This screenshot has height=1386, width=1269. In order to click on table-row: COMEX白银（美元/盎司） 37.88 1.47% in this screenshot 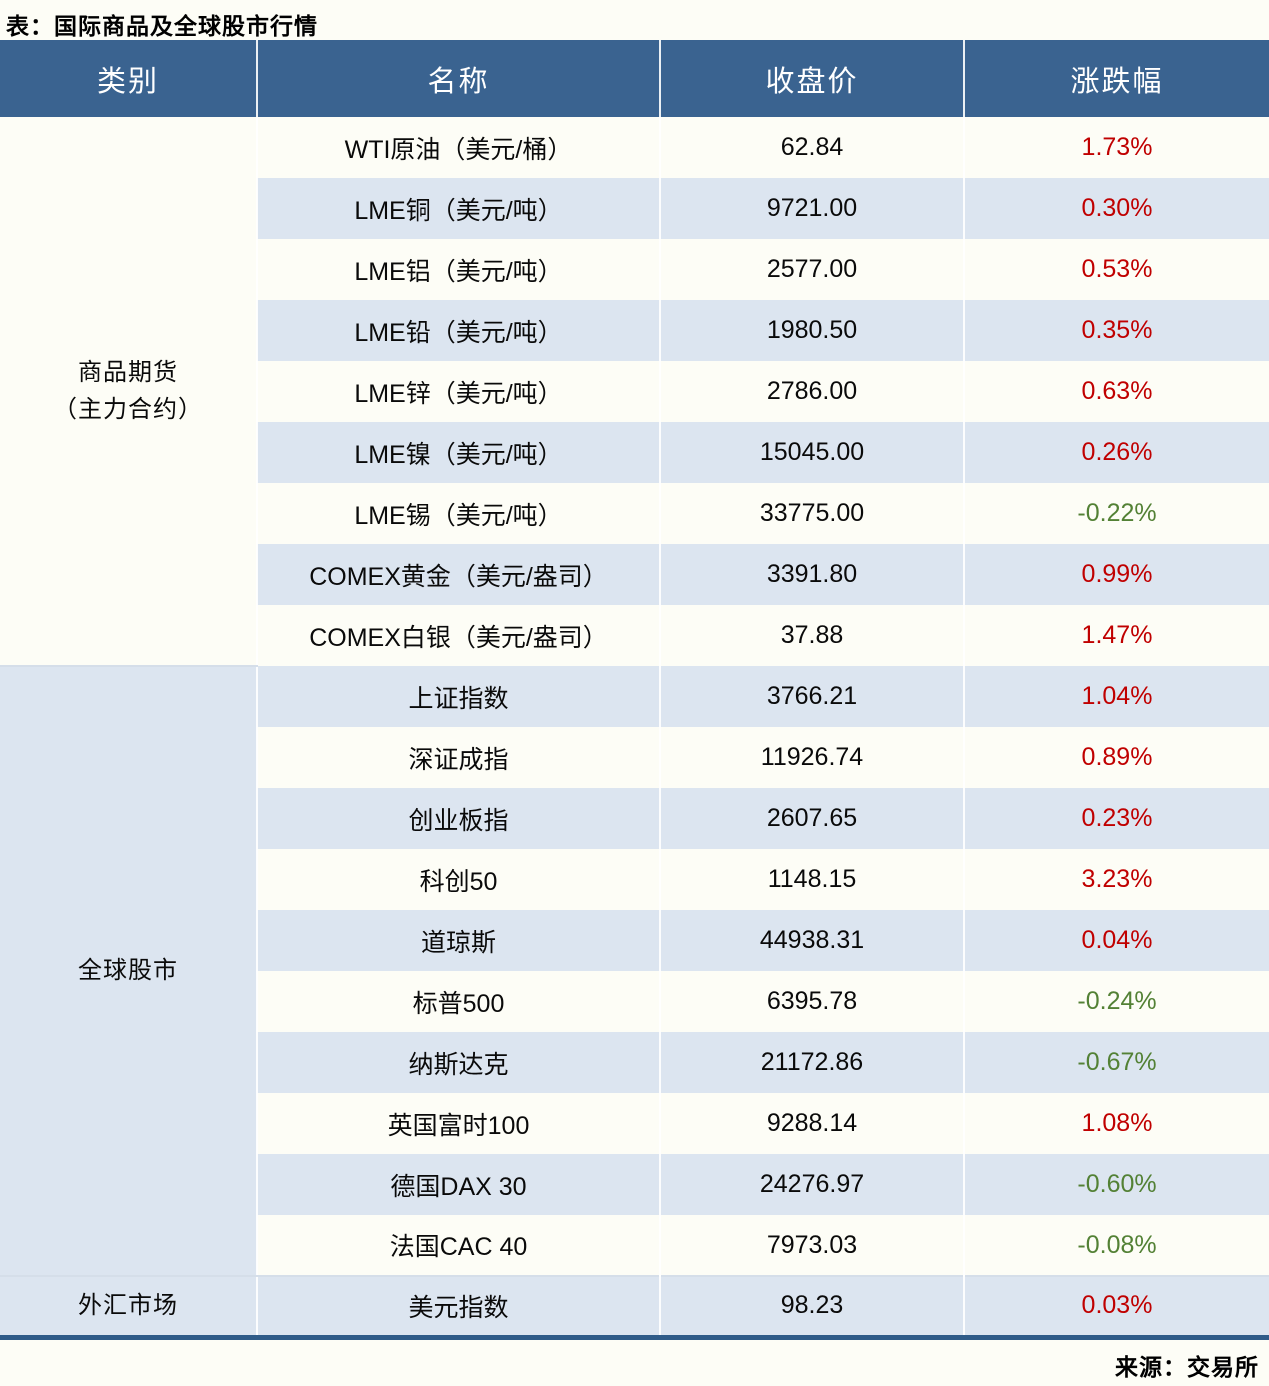, I will do `click(634, 635)`.